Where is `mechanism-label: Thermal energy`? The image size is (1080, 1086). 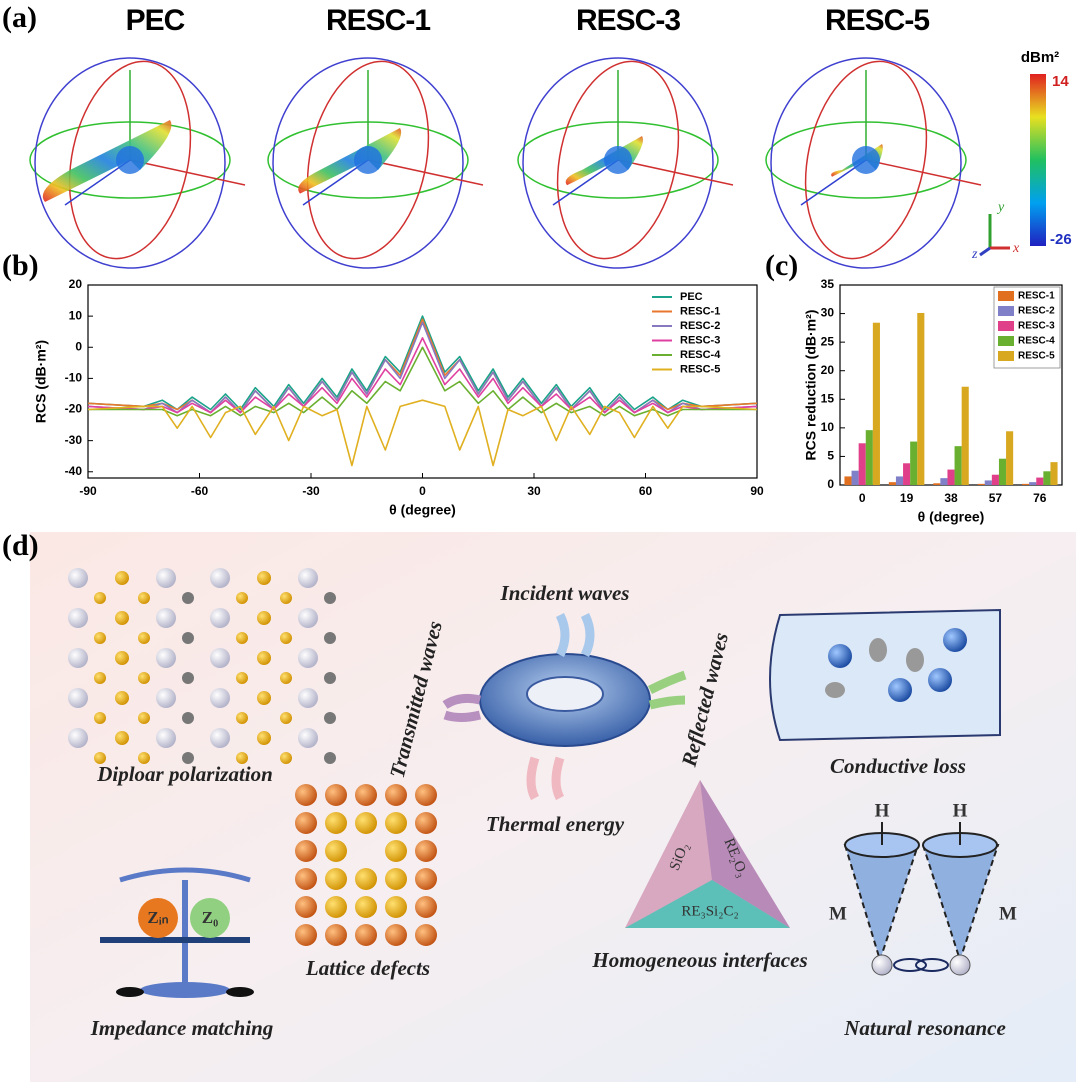 mechanism-label: Thermal energy is located at coordinates (555, 824).